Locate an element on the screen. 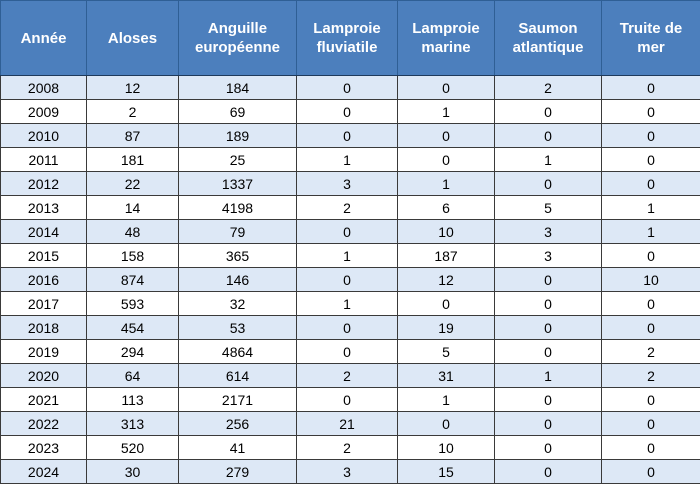 The image size is (700, 488). table-row: 2009 2 69 0 1 0 0 is located at coordinates (350, 111).